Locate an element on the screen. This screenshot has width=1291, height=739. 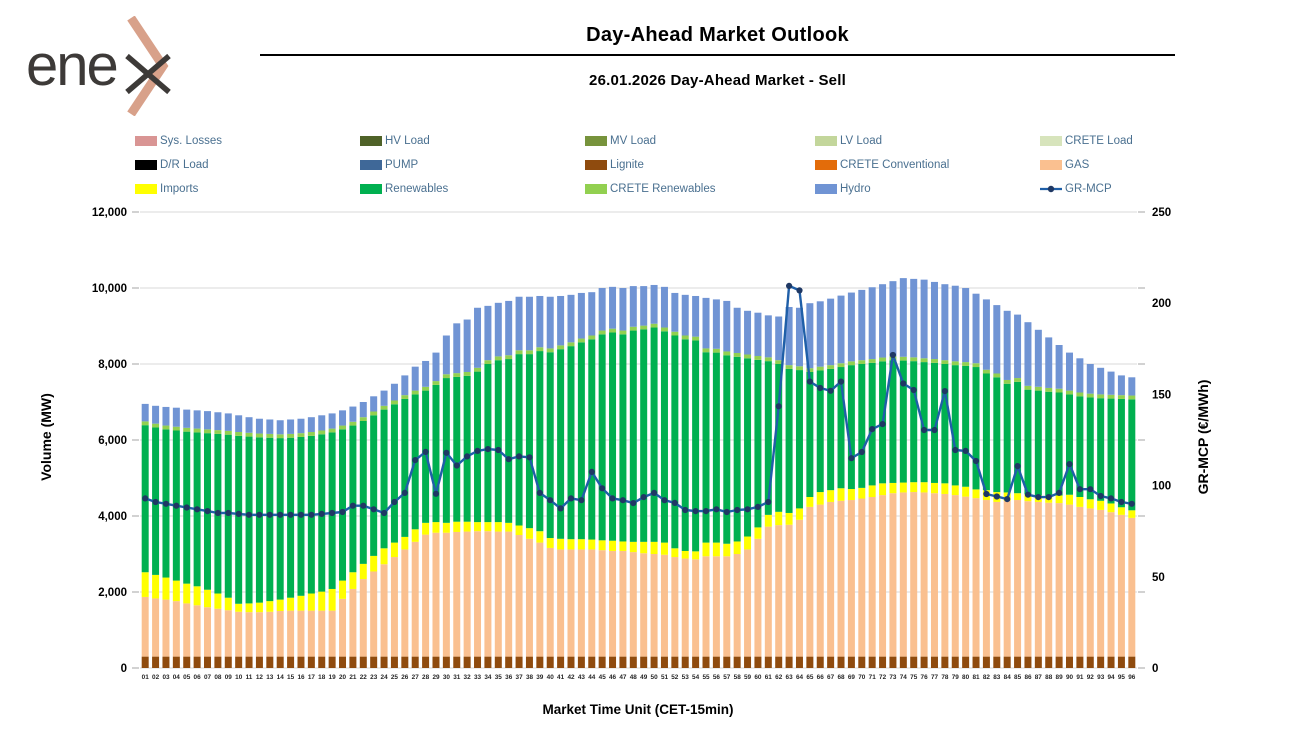
svg-text: 48 is located at coordinates (634, 677).